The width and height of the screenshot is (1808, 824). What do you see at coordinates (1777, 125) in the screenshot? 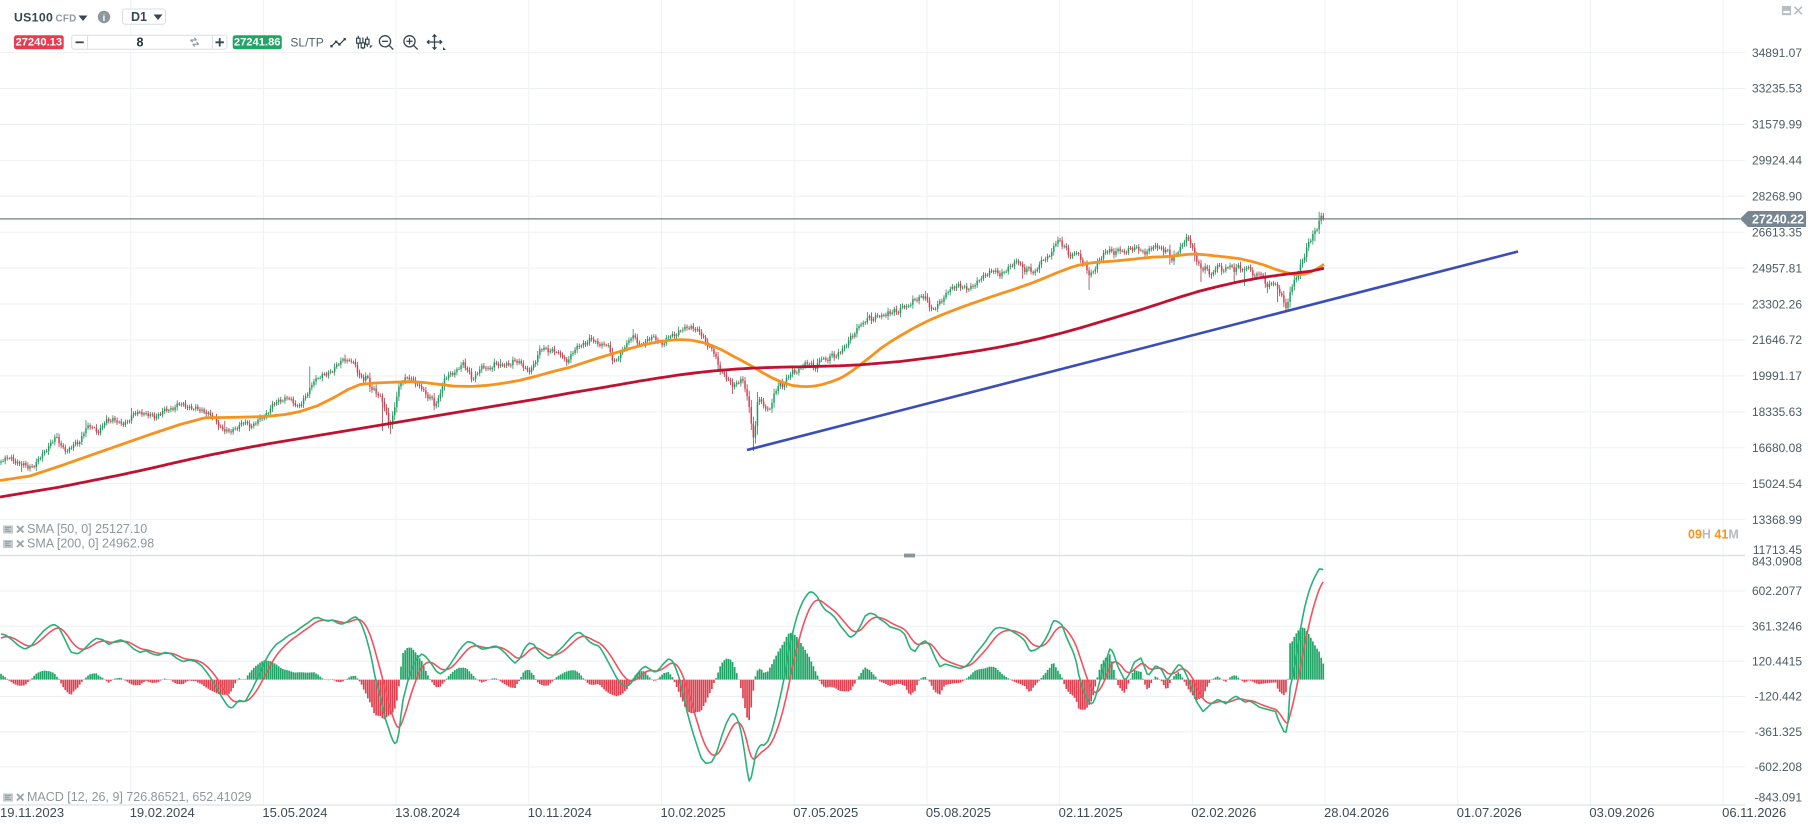
I see `svg-text: 31579.99` at bounding box center [1777, 125].